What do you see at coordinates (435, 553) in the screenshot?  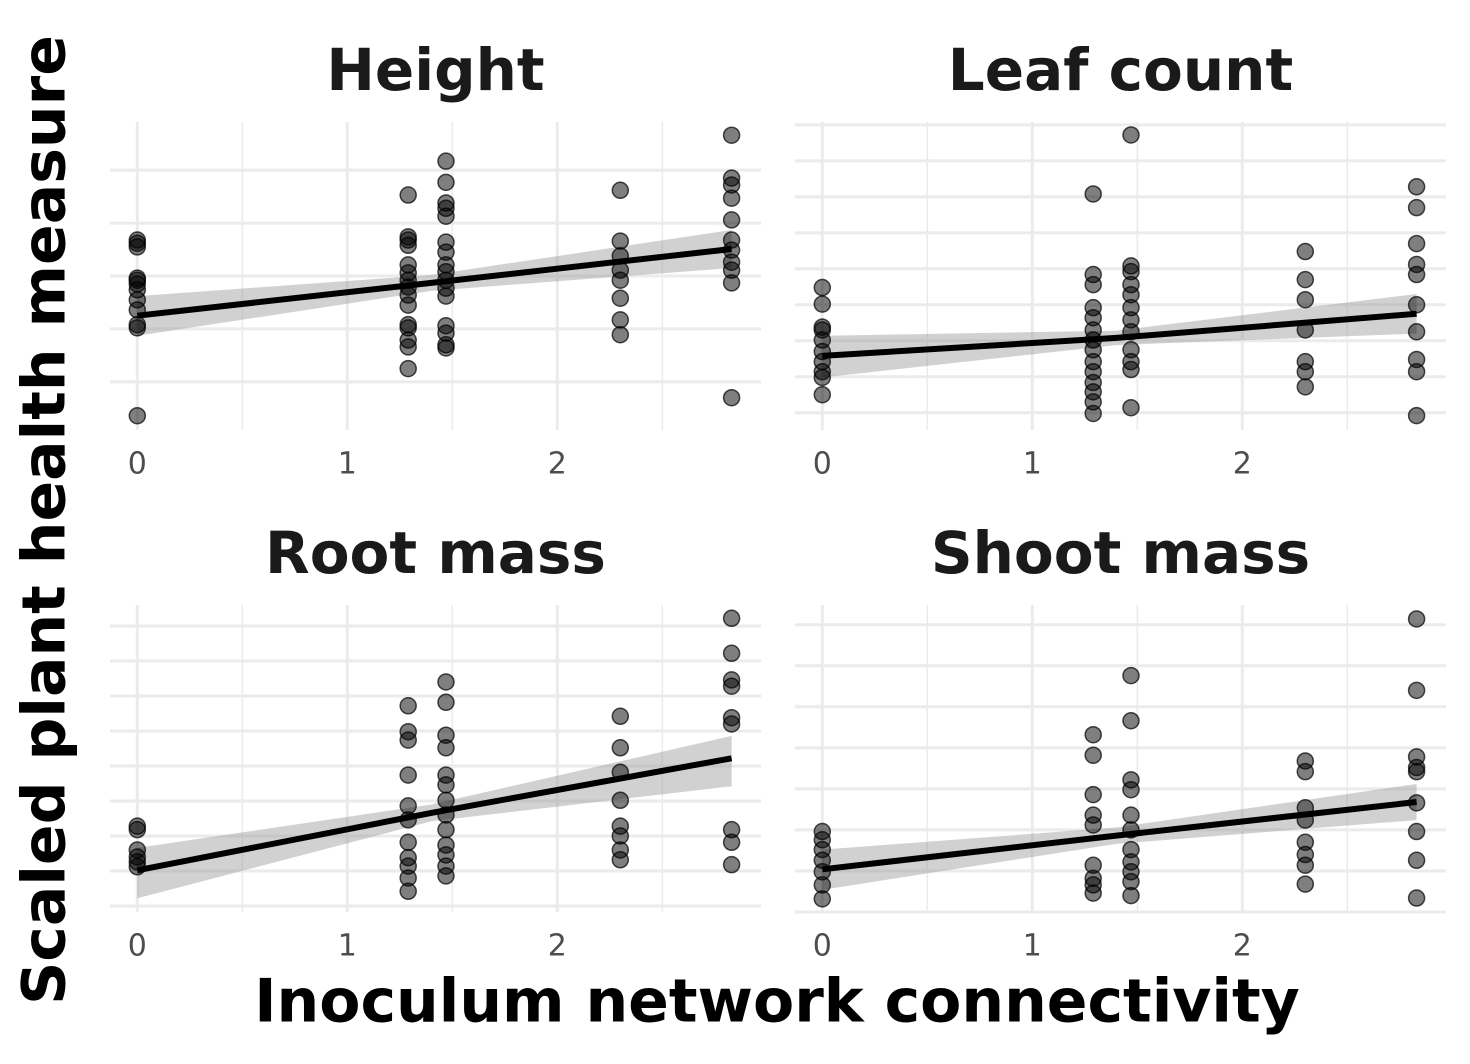 I see `panel-title: Root mass` at bounding box center [435, 553].